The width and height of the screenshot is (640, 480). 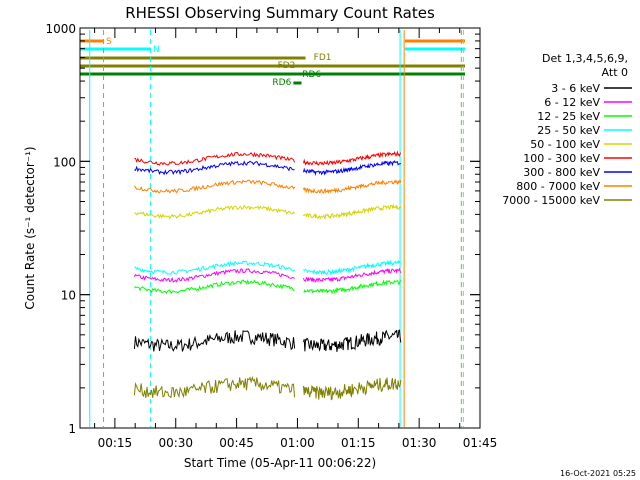 What do you see at coordinates (551, 200) in the screenshot?
I see `legend-entry-label: 7000 - 15000 keV` at bounding box center [551, 200].